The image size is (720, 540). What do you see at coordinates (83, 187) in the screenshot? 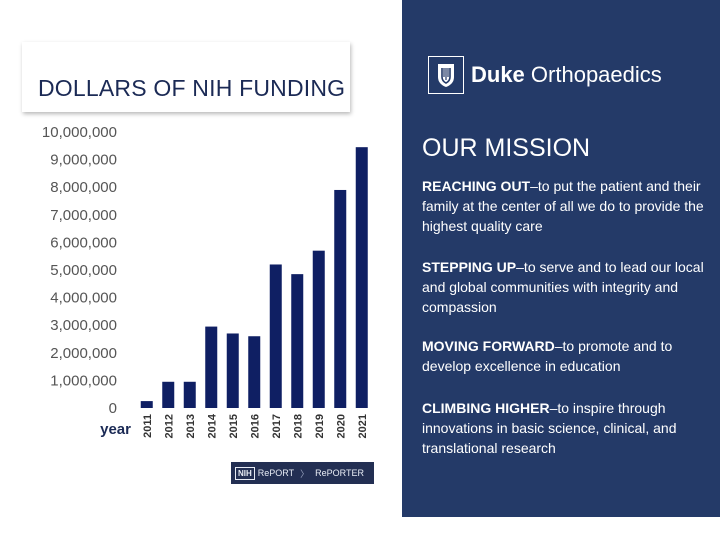
I see `y-tick-label: 8,000,000` at bounding box center [83, 187].